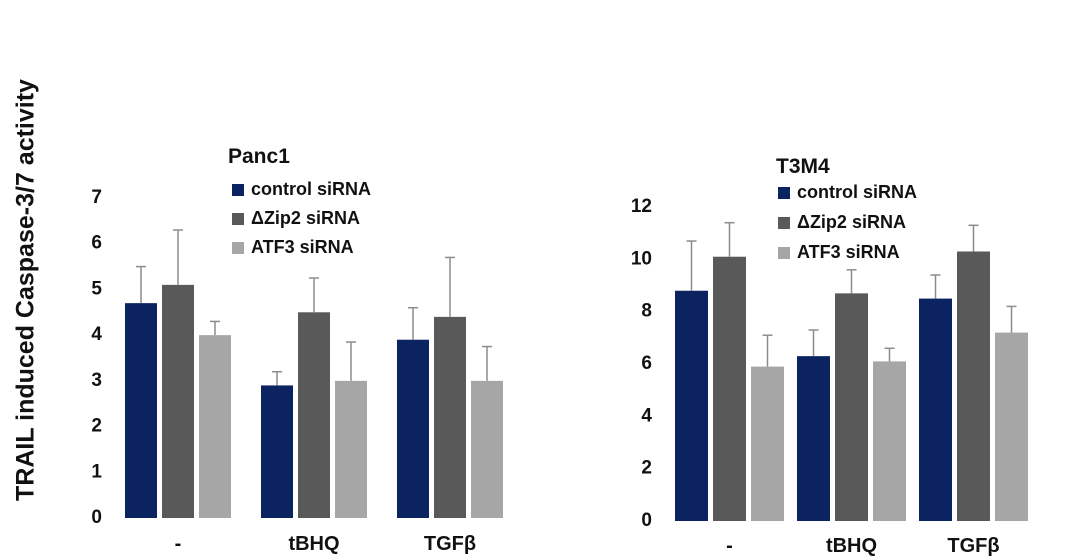 Image resolution: width=1086 pixels, height=560 pixels. What do you see at coordinates (259, 156) in the screenshot?
I see `chart-title: Panc1` at bounding box center [259, 156].